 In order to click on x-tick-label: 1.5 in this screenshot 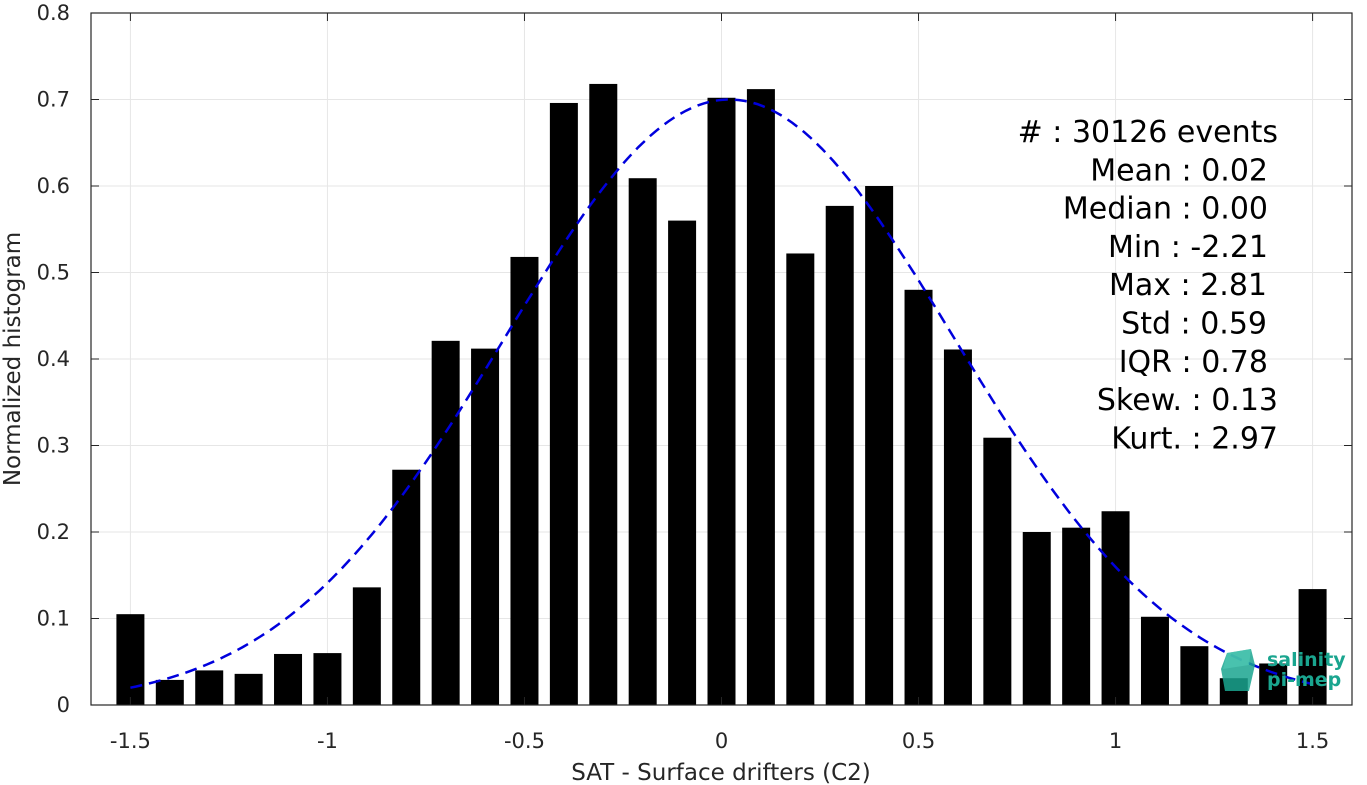, I will do `click(1312, 741)`.